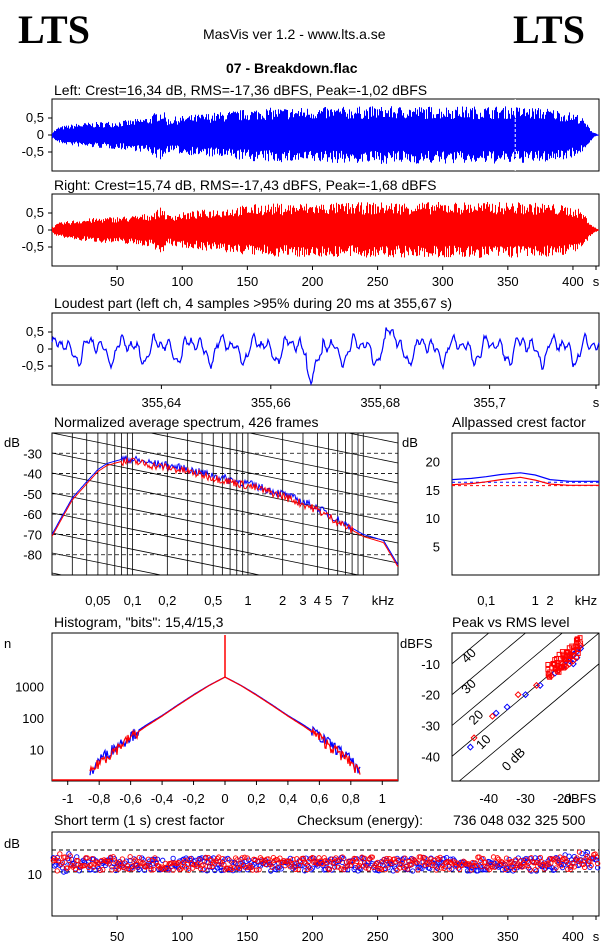 Image resolution: width=606 pixels, height=946 pixels. I want to click on short-term-ytick-label: 10, so click(35, 874).